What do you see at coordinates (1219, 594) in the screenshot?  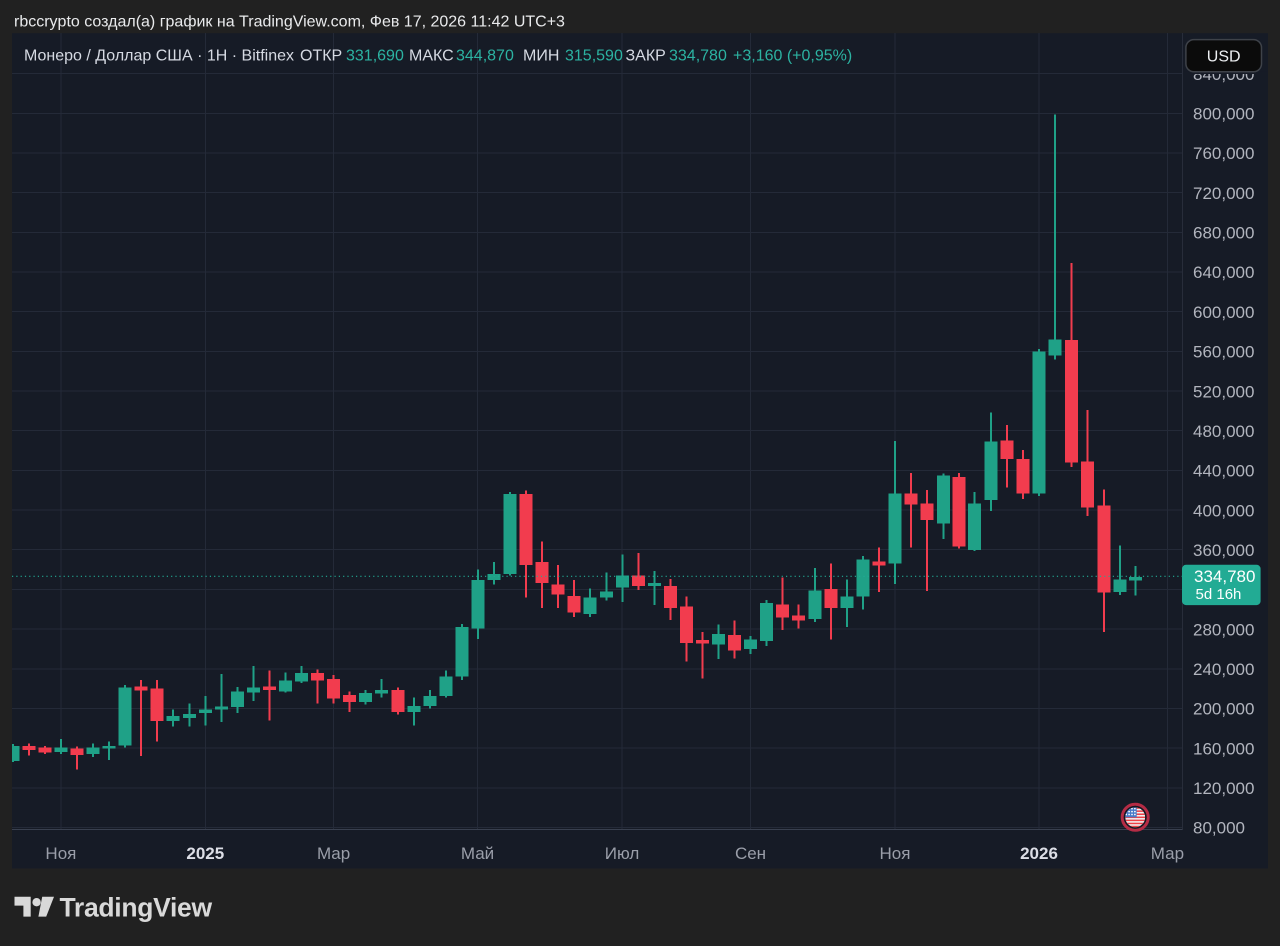 I see `svg-text: 5d 16h` at bounding box center [1219, 594].